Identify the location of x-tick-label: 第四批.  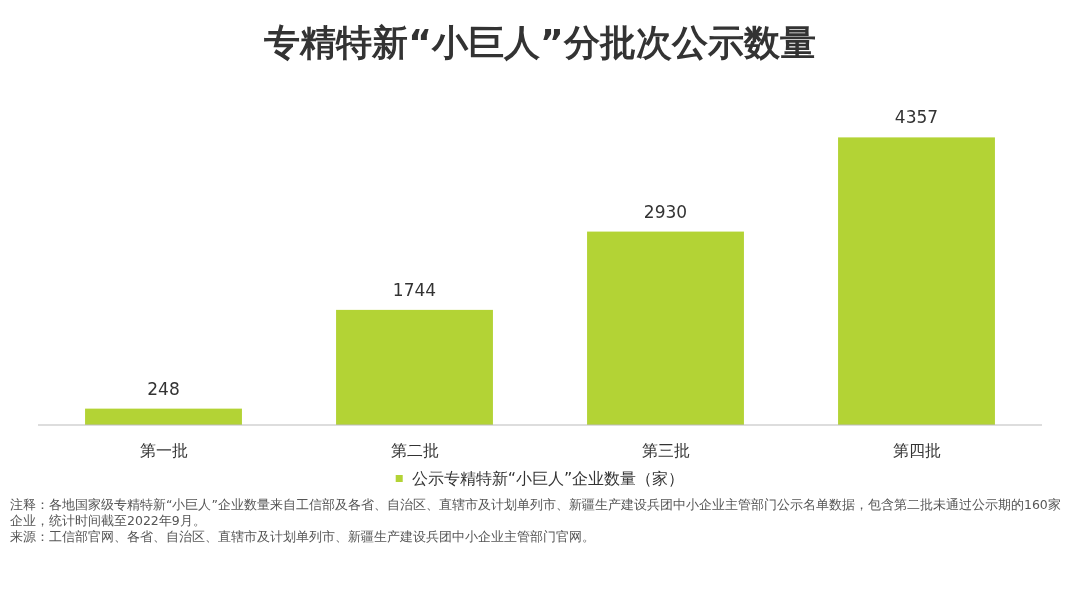
(916, 450).